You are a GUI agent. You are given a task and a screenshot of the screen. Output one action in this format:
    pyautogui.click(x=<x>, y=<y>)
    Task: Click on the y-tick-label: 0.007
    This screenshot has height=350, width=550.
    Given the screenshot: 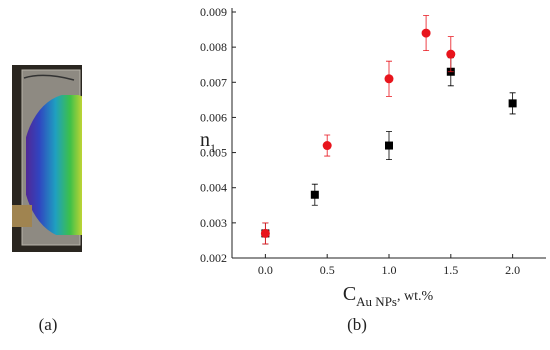 What is the action you would take?
    pyautogui.click(x=213, y=82)
    